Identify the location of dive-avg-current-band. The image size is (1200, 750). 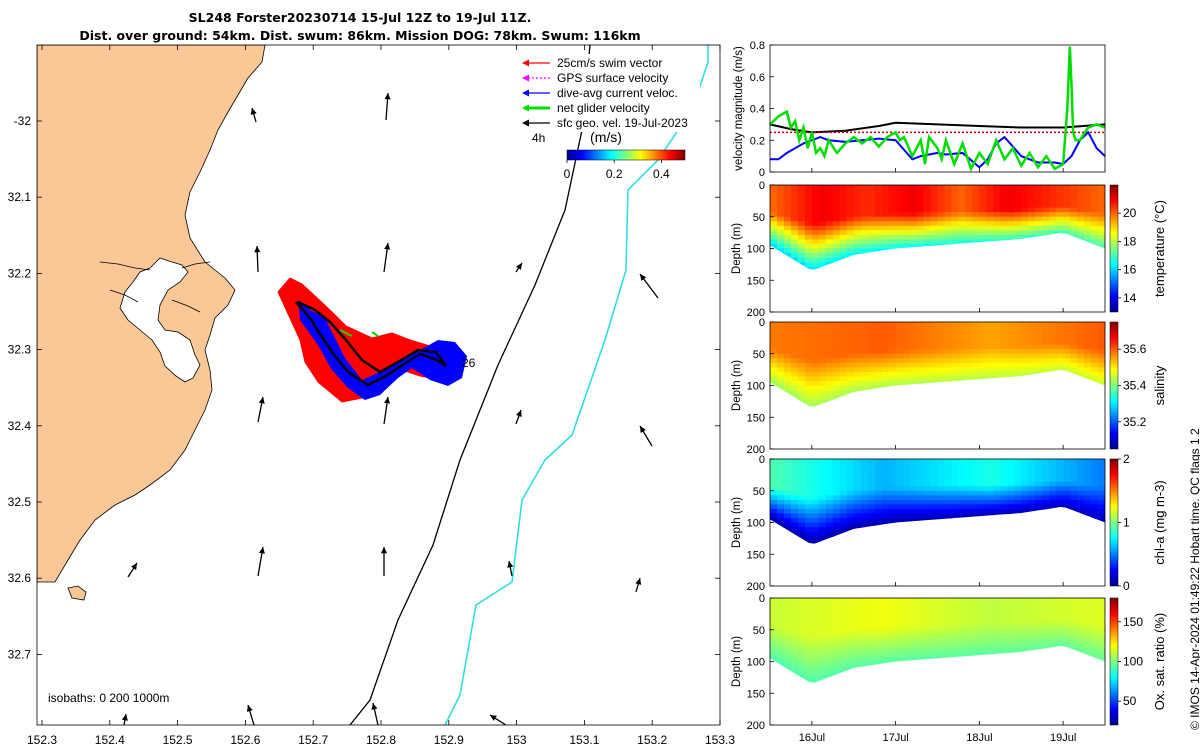
(382, 350).